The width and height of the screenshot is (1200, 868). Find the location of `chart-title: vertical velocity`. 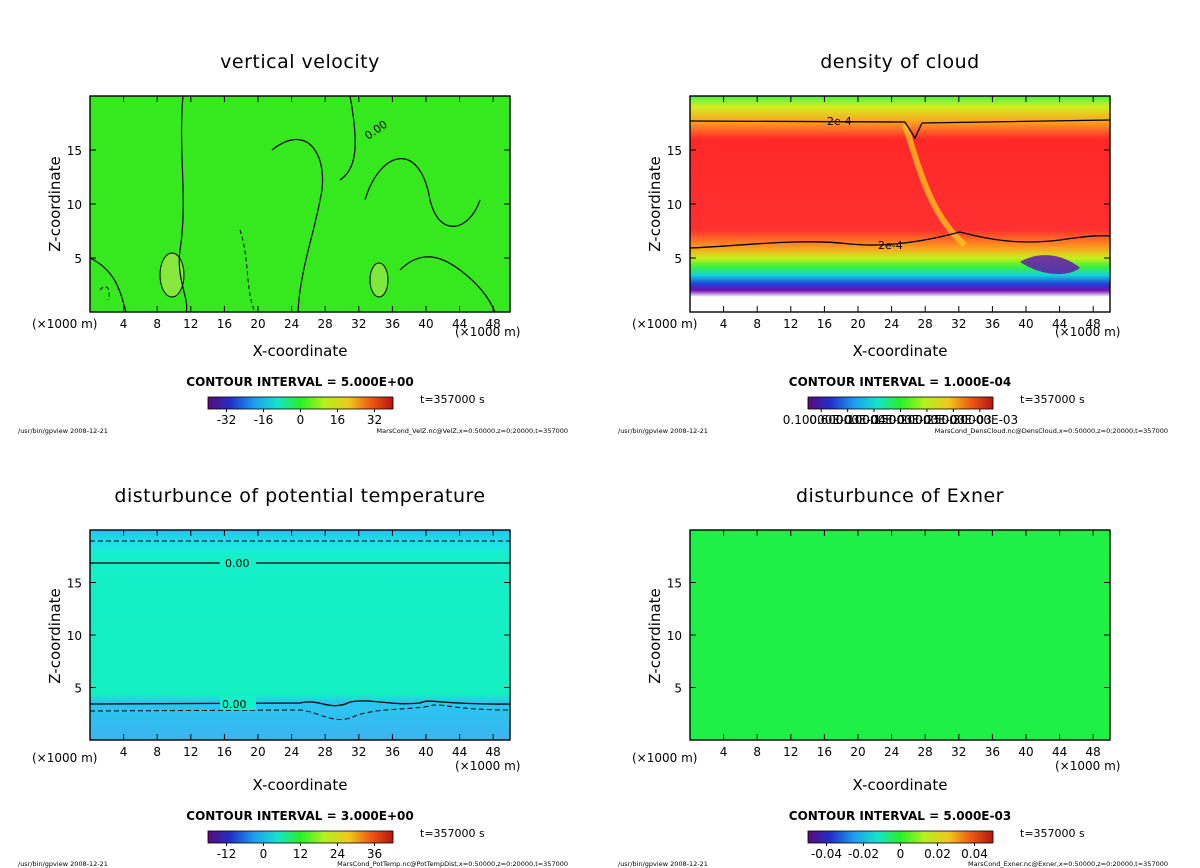

chart-title: vertical velocity is located at coordinates (300, 62).